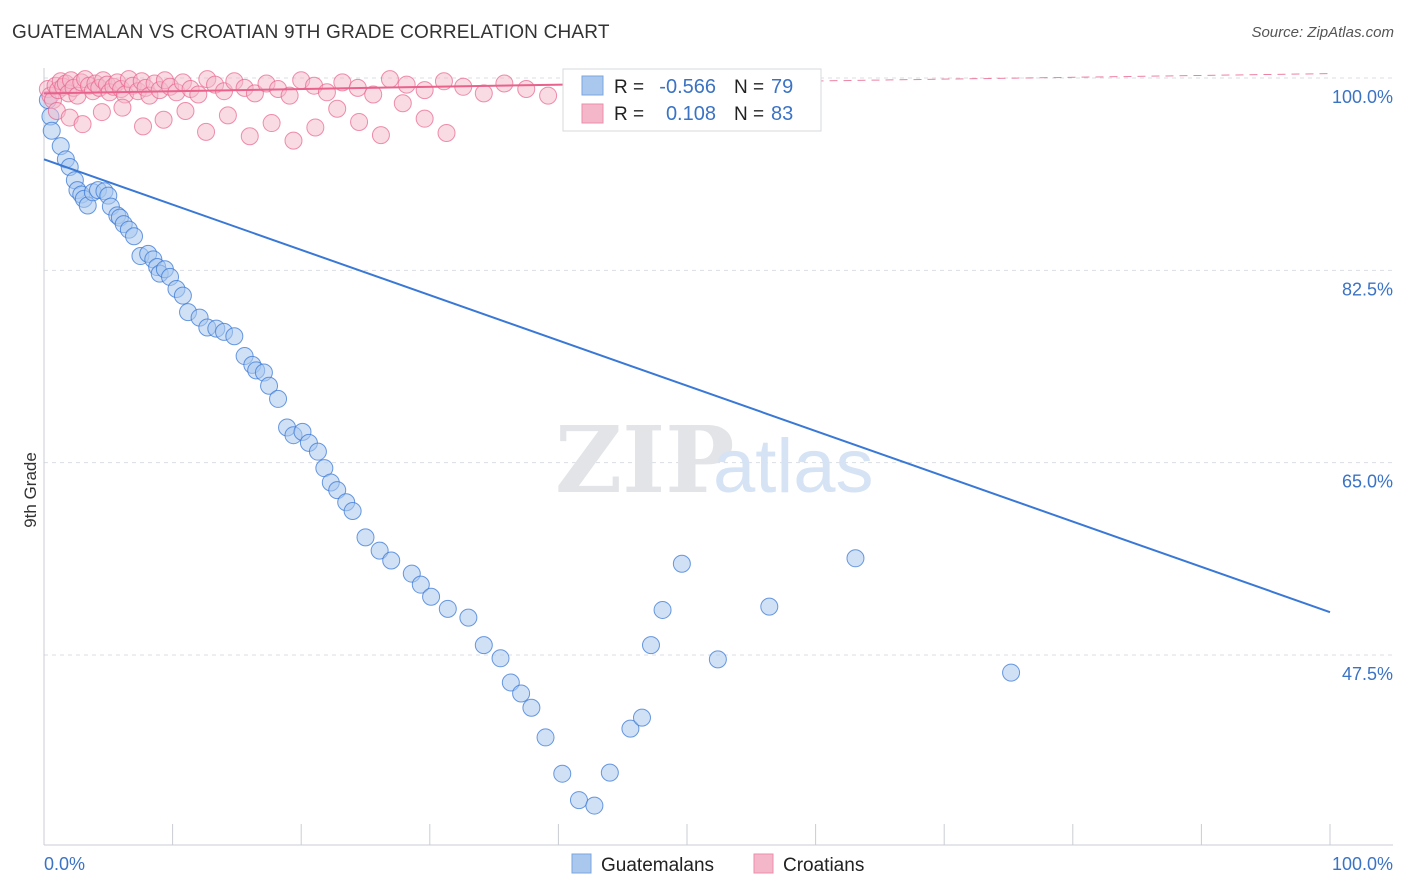 Image resolution: width=1406 pixels, height=892 pixels. I want to click on bottom-legend-guatemalans: Guatemalans, so click(657, 865).